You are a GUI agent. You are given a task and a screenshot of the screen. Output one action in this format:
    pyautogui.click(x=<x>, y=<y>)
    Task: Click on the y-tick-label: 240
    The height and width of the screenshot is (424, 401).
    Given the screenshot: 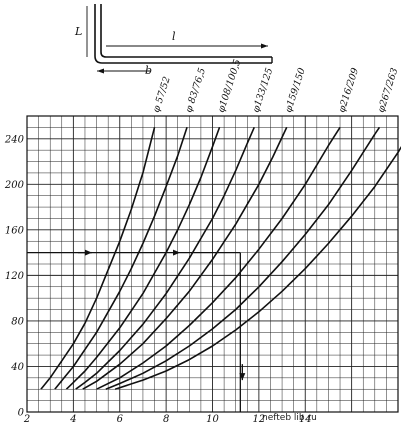 What is the action you would take?
    pyautogui.click(x=14, y=139)
    